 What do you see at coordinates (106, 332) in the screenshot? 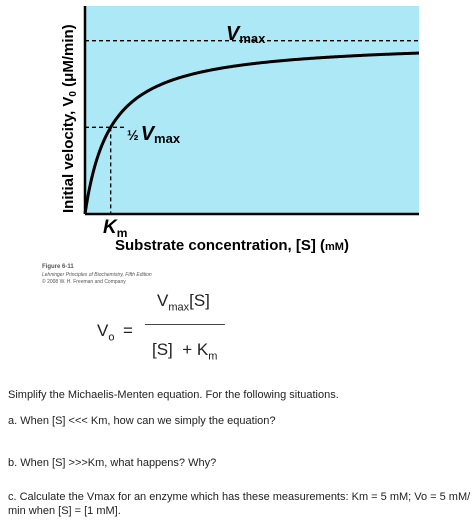
I see `equation-lhs: Vo` at bounding box center [106, 332].